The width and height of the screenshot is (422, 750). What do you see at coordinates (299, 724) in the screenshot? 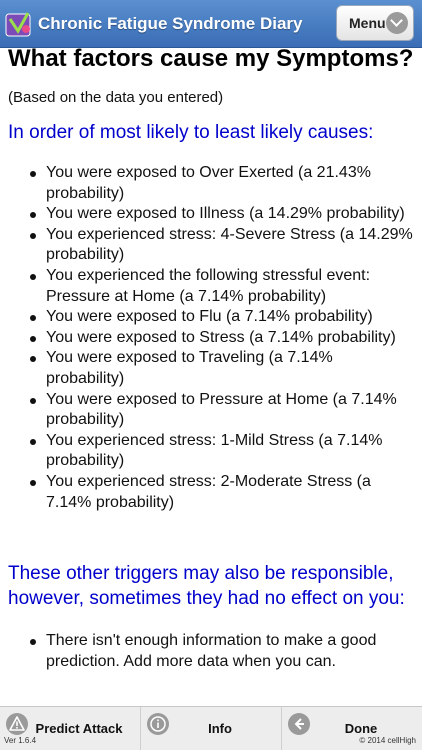
I see `arrow-left-icon` at bounding box center [299, 724].